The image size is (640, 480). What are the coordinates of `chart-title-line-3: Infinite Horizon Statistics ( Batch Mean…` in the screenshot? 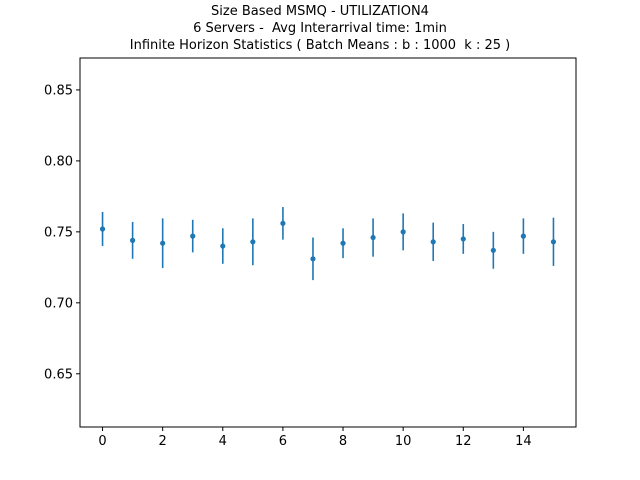 It's located at (320, 45).